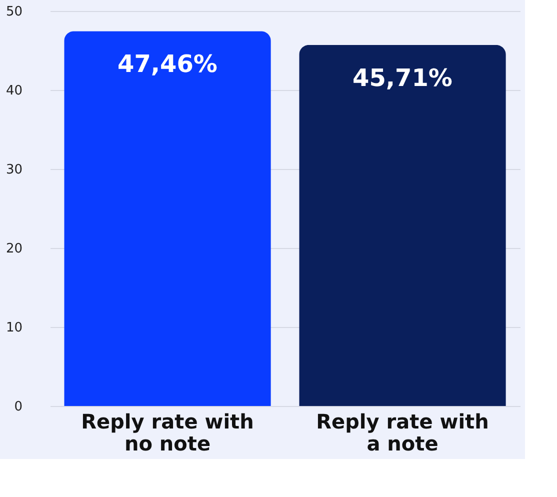 The image size is (557, 497). Describe the element at coordinates (402, 433) in the screenshot. I see `x-tick-label: Reply rate with a note` at that location.